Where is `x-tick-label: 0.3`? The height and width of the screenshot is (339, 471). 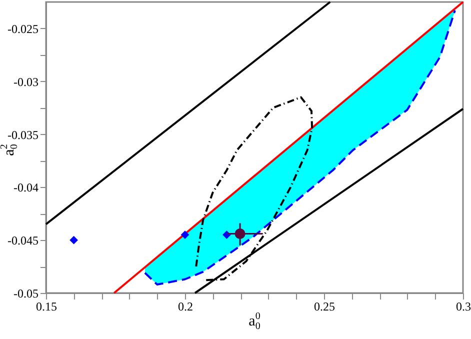
x-tick-label: 0.3 is located at coordinates (463, 307).